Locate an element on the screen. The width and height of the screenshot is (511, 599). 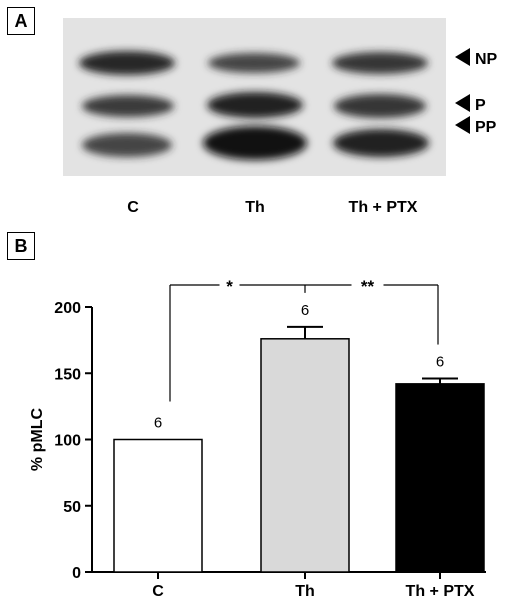
band-th-p is located at coordinates (255, 105).